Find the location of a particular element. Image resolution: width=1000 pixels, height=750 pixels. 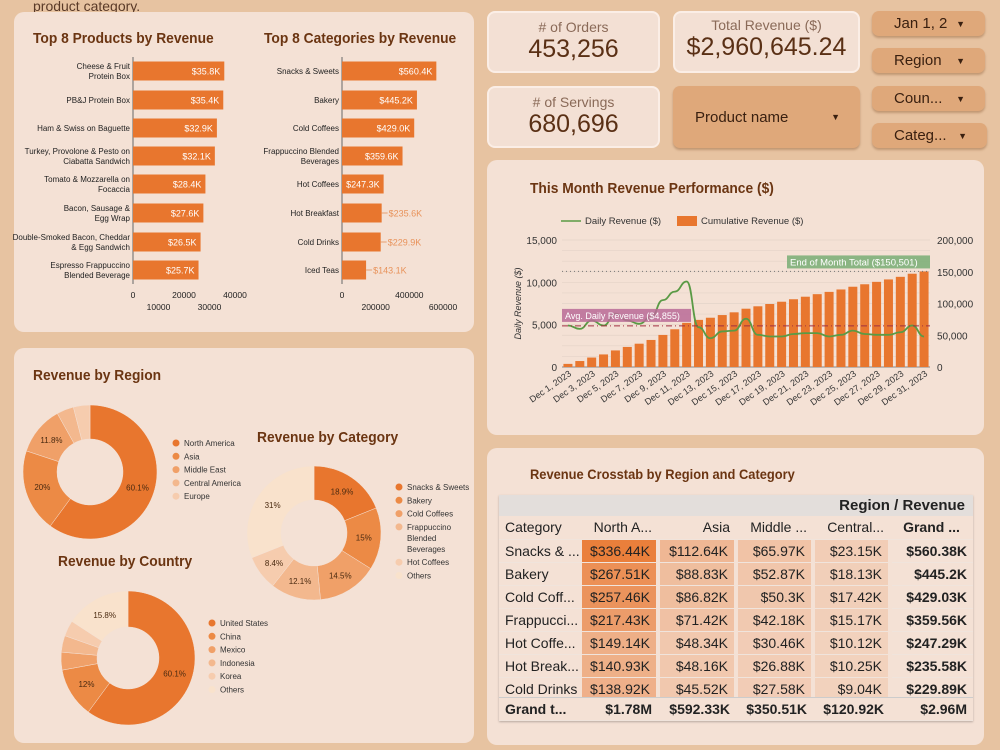

categories_chart-tick: 600000 is located at coordinates (443, 307).